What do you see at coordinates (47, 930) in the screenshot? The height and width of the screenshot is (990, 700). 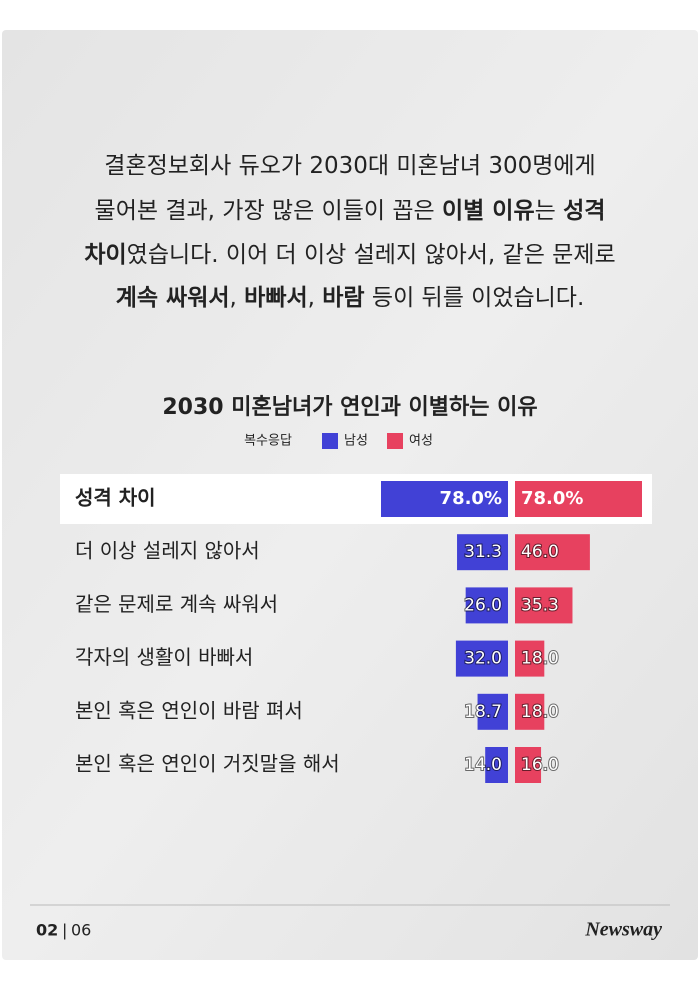 I see `page-number: 02` at bounding box center [47, 930].